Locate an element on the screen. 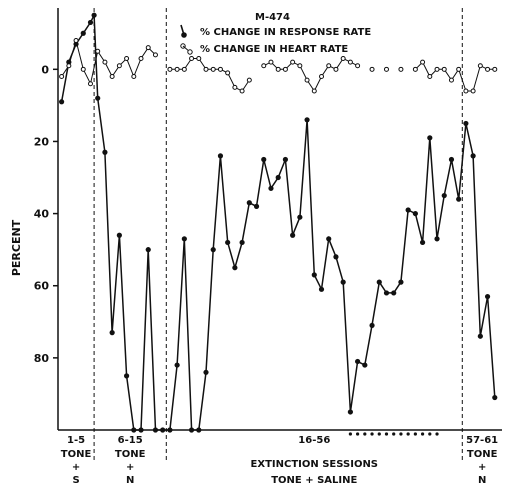  legend-heart-label: % CHANGE IN HEART RATE is located at coordinates (274, 49).